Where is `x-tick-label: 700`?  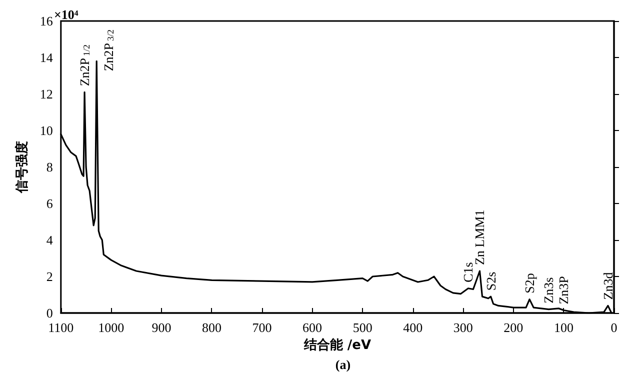 x-tick-label: 700 is located at coordinates (262, 327).